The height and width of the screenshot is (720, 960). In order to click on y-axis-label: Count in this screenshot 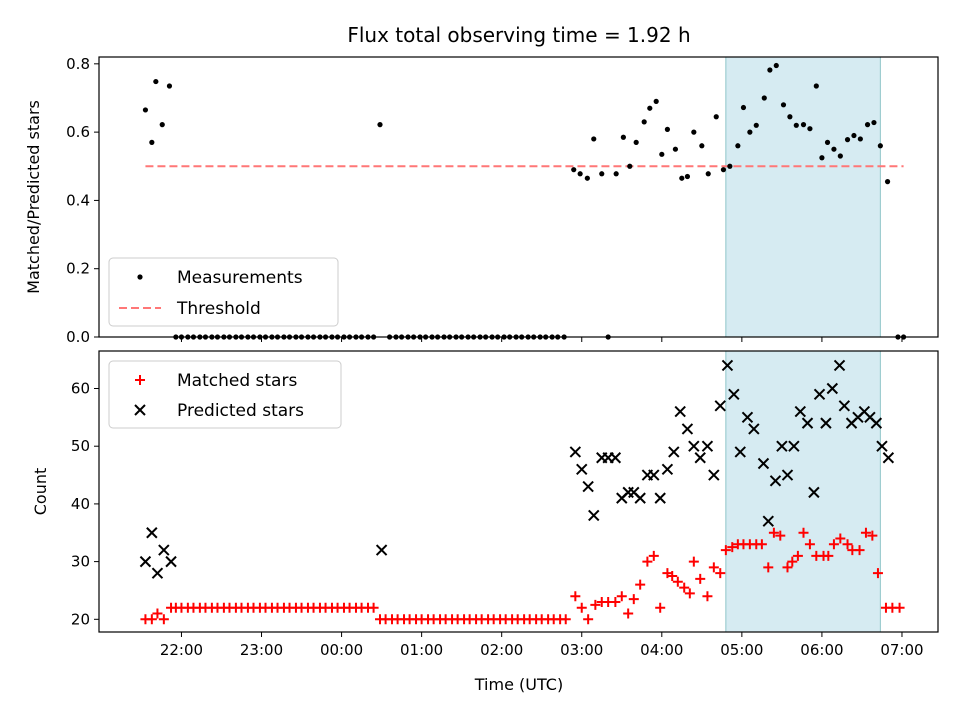, I will do `click(40, 492)`.